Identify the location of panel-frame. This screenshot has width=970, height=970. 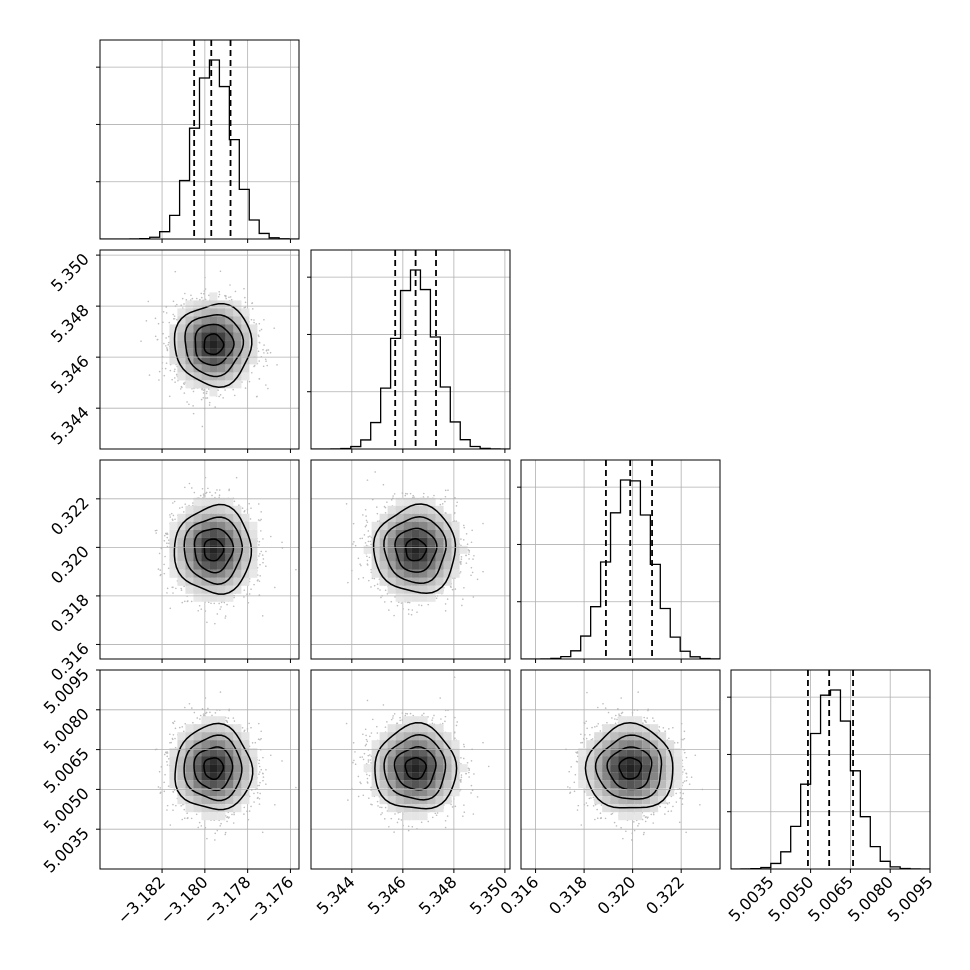
(199, 139).